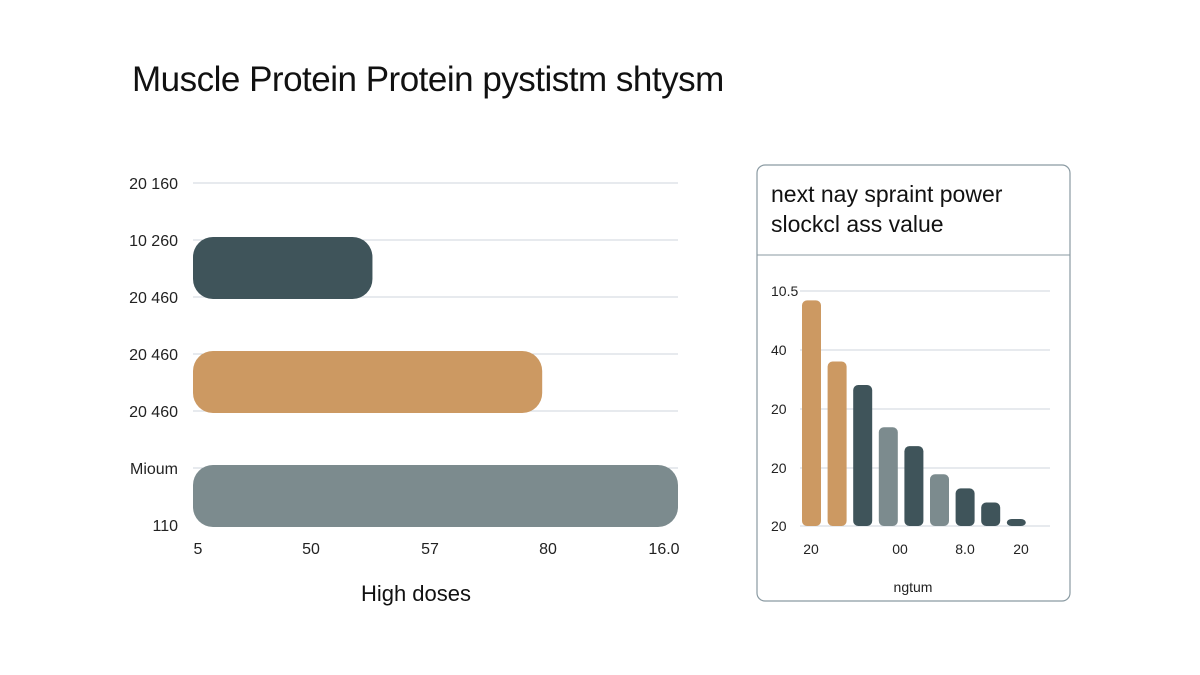 The height and width of the screenshot is (675, 1200). I want to click on side-panel-title-line-1: next nay spraint power, so click(887, 194).